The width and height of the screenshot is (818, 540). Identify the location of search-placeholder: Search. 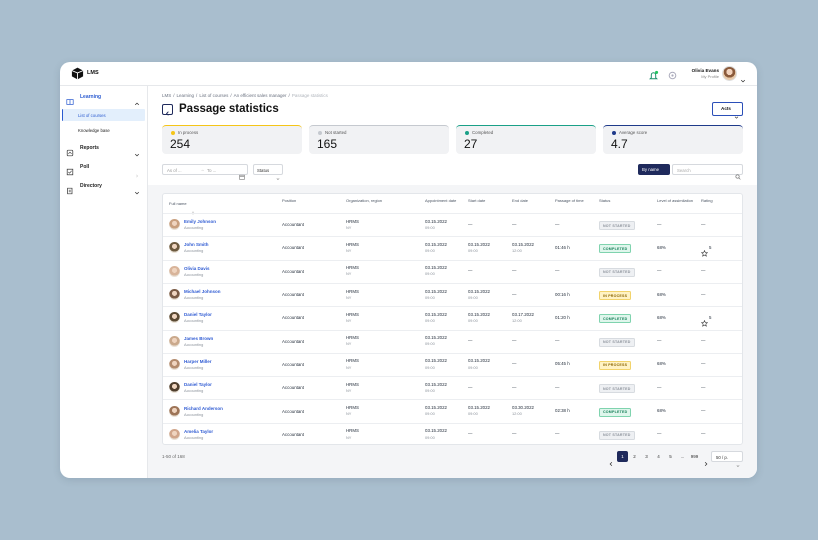
(684, 170).